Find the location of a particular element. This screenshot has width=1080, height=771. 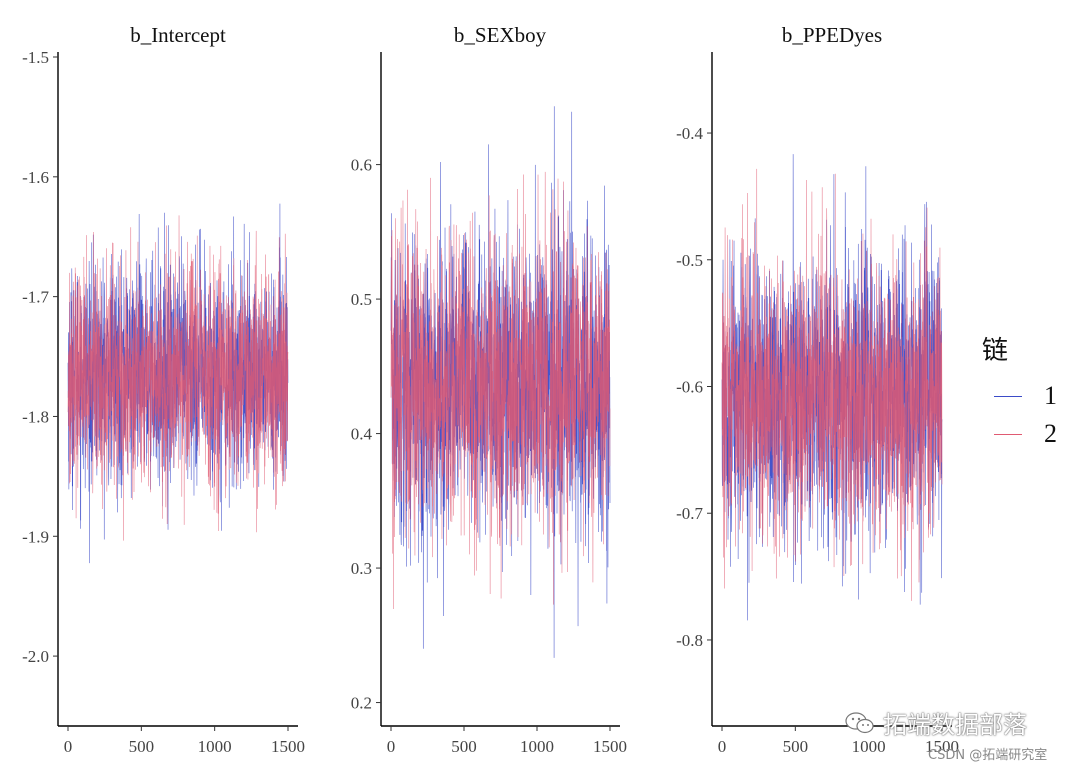

y-tick-label: -1.7 is located at coordinates (35, 297).